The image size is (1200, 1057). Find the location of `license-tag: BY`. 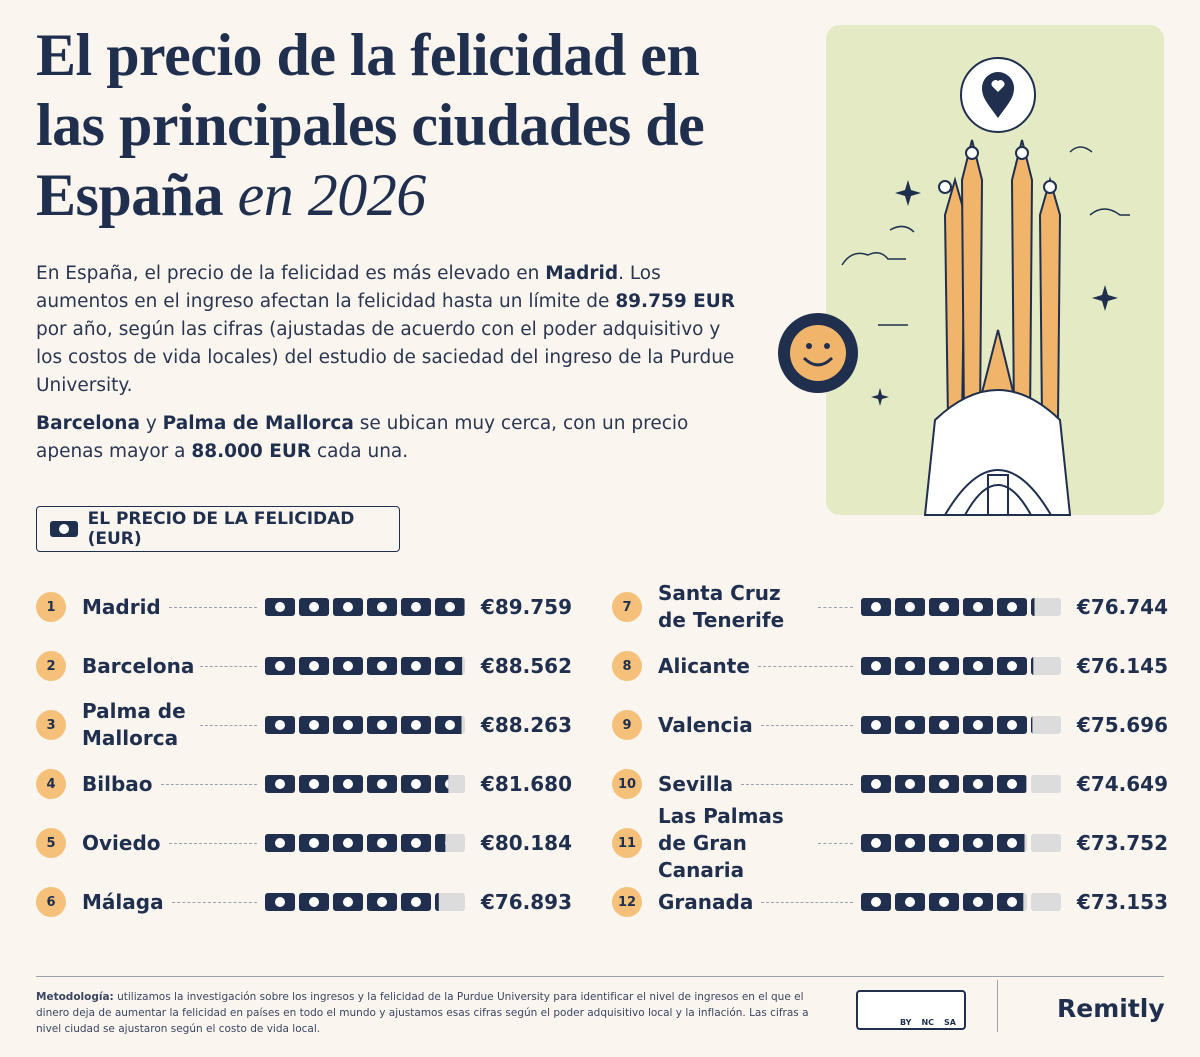

license-tag: BY is located at coordinates (906, 1022).